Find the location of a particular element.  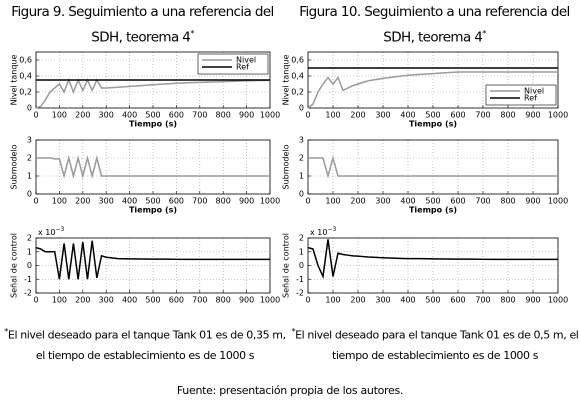

legend-label: Nivel is located at coordinates (534, 91).